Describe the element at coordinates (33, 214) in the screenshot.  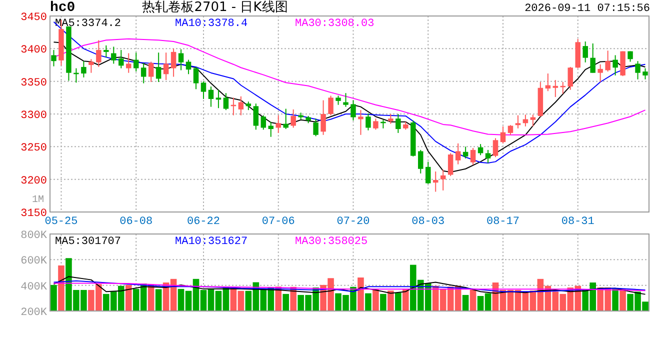
I see `y-tick-label: 3150` at that location.